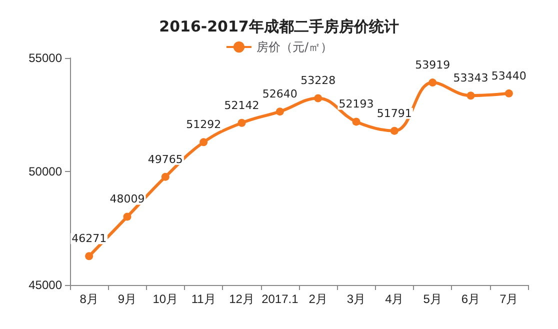 This screenshot has width=558, height=329. Describe the element at coordinates (165, 299) in the screenshot. I see `x-tick-label: 10月` at that location.